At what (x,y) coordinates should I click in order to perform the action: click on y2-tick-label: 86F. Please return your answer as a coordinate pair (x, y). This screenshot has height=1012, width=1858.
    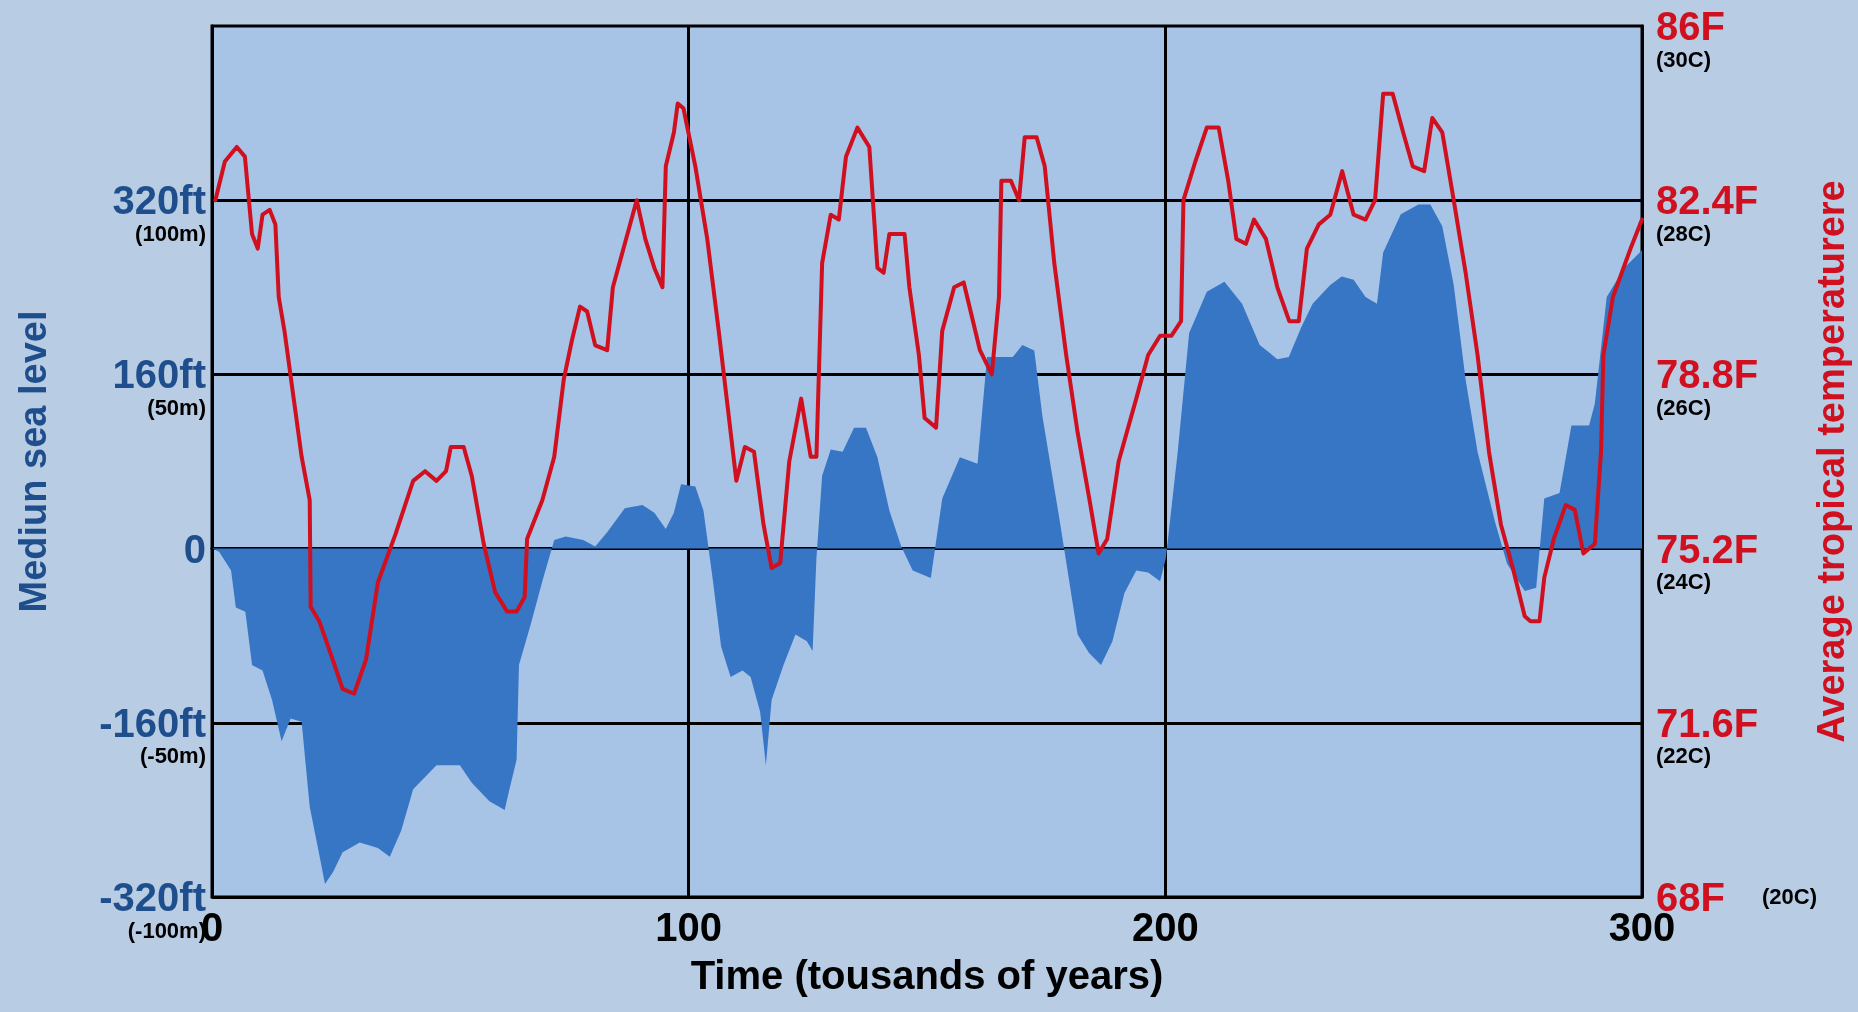
    Looking at the image, I should click on (1690, 26).